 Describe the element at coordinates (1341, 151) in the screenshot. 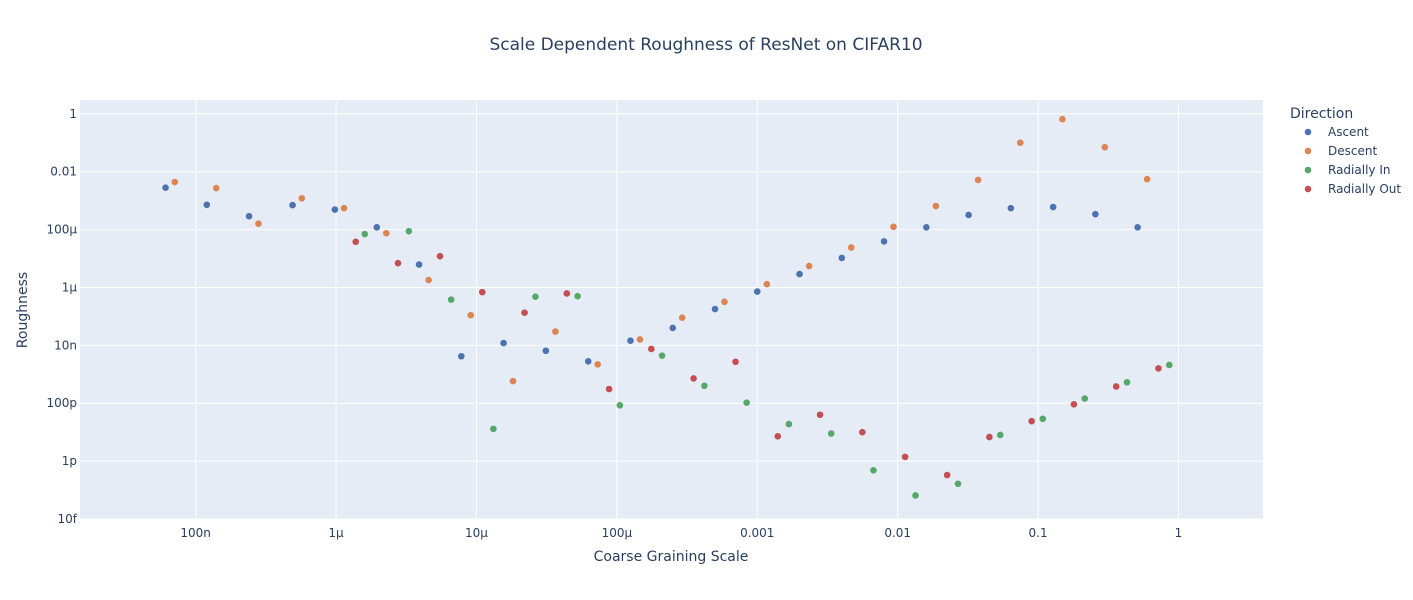

I see `legend-item: Descent` at that location.